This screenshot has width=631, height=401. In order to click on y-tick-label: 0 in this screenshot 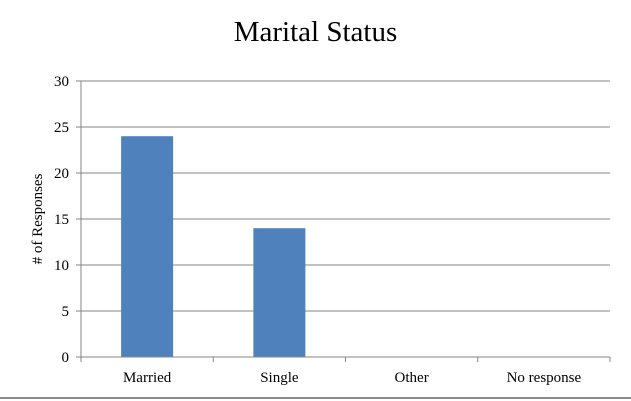, I will do `click(66, 358)`.